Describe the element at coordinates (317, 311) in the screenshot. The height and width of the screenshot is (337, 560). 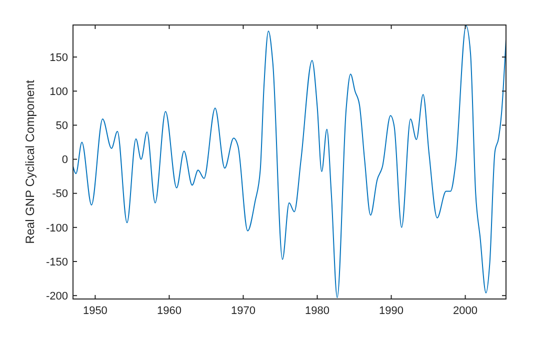
I see `x-tick-label: 1980` at that location.